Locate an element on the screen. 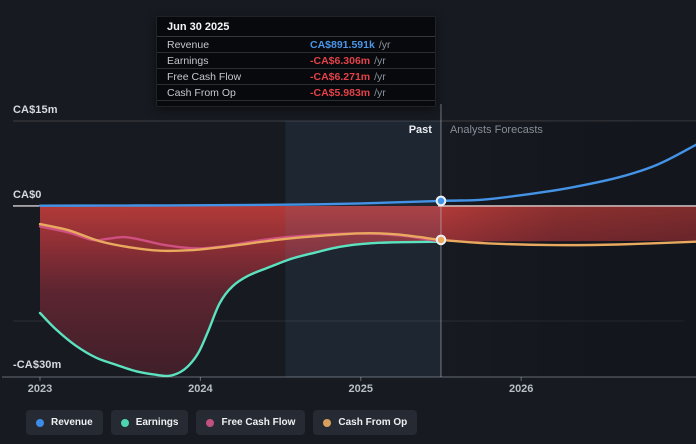 Image resolution: width=696 pixels, height=444 pixels. tooltip-date: Jun 30 2025 is located at coordinates (296, 27).